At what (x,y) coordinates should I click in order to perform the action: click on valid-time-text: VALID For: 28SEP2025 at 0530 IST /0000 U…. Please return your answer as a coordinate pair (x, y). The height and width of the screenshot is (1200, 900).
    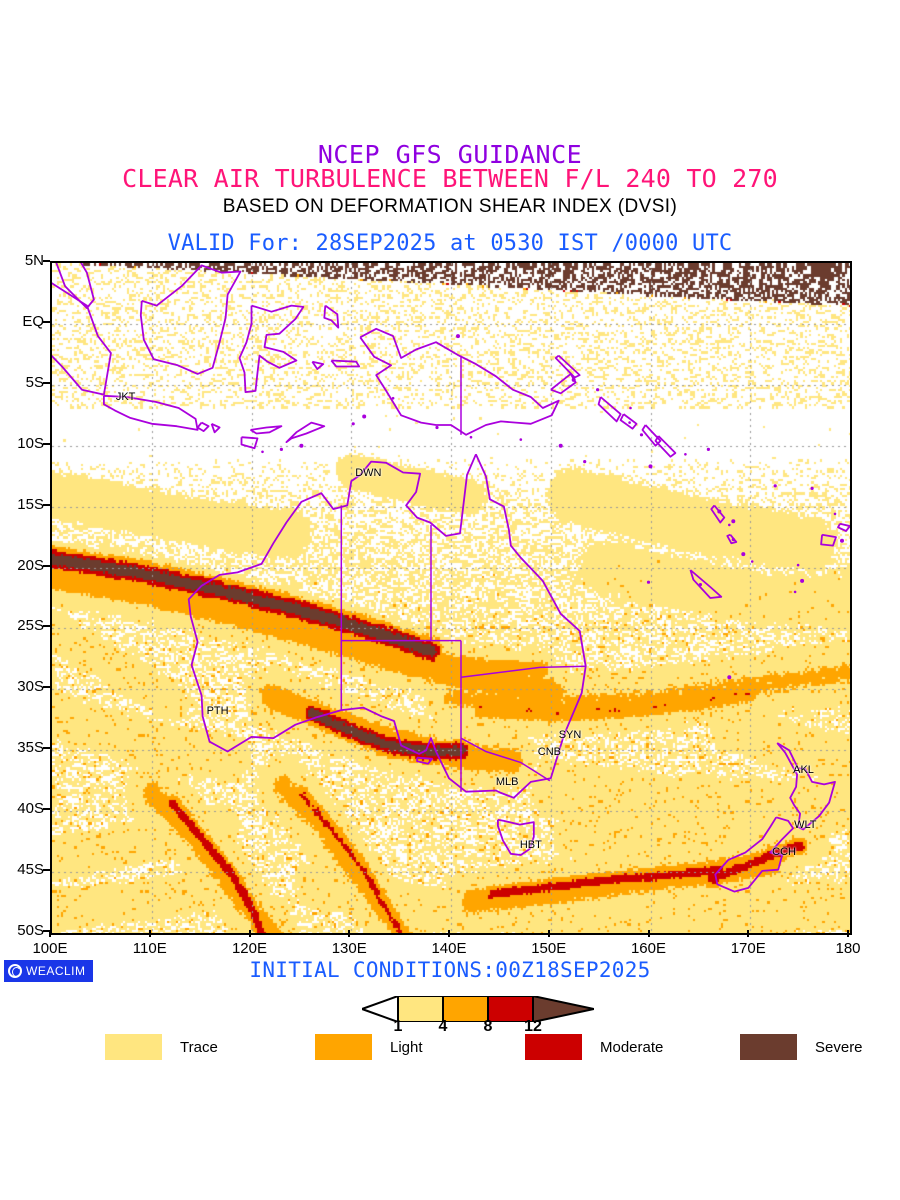
    Looking at the image, I should click on (450, 243).